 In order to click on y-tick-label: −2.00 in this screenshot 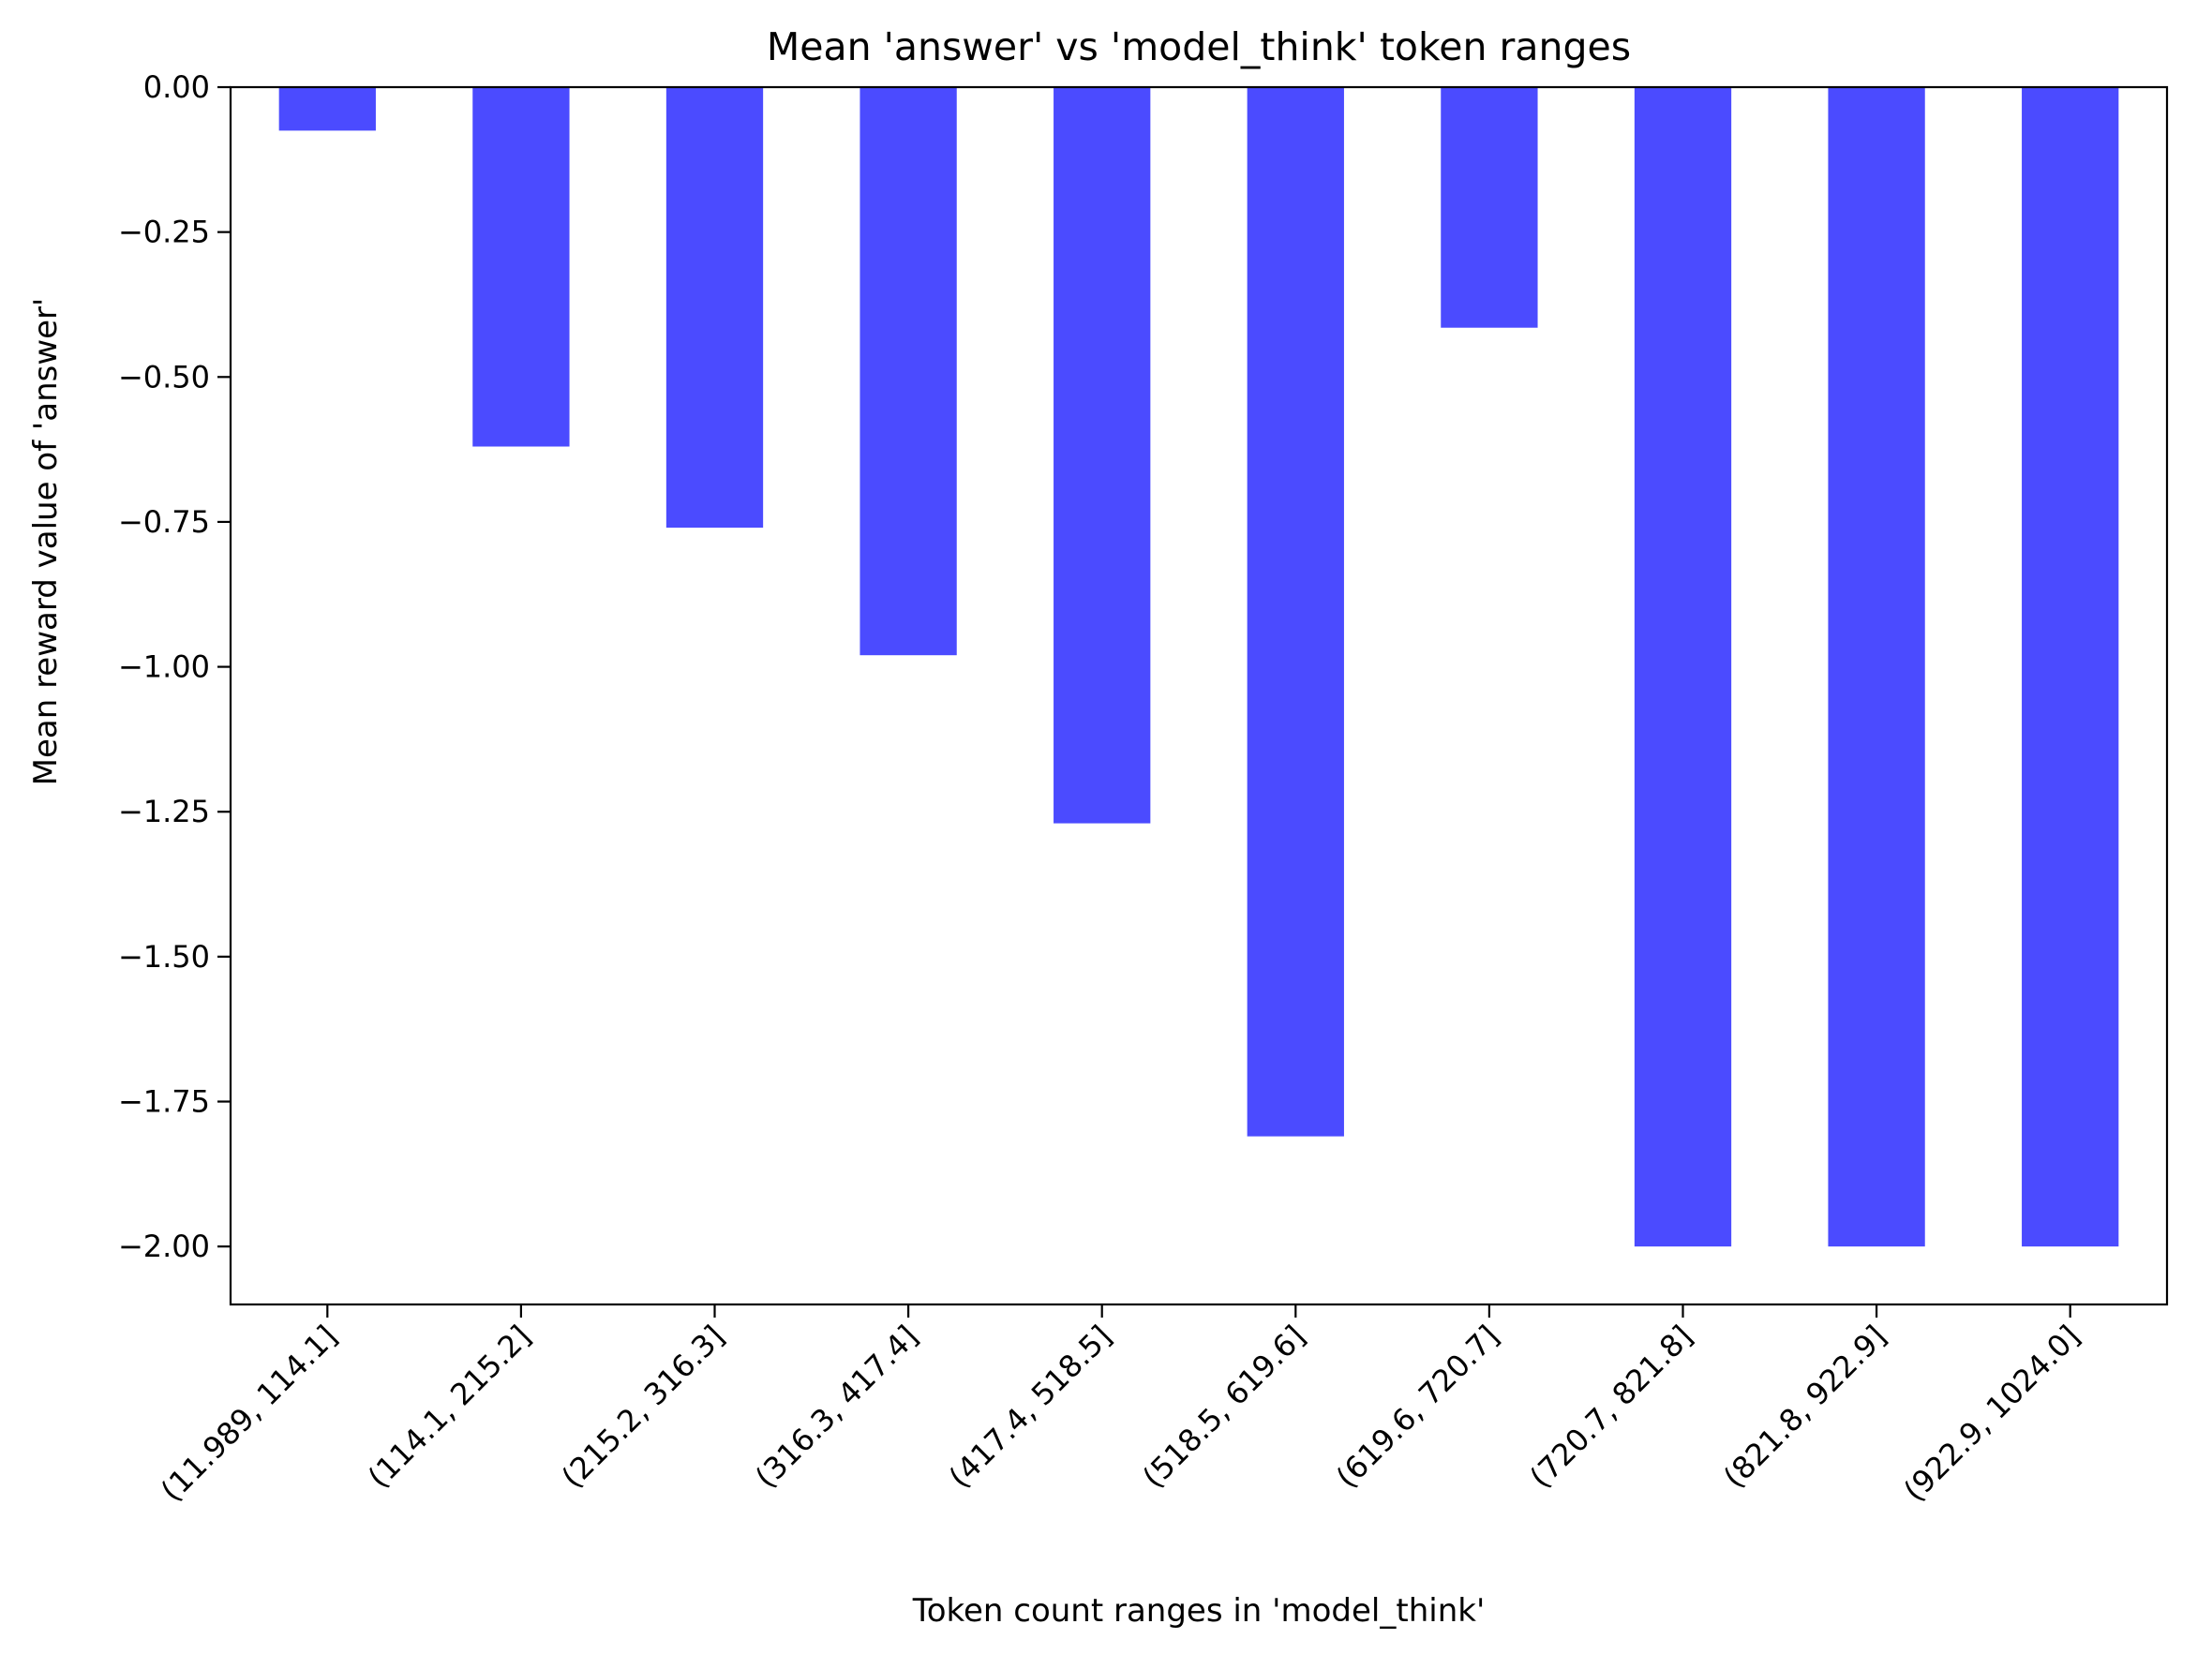, I will do `click(164, 1247)`.